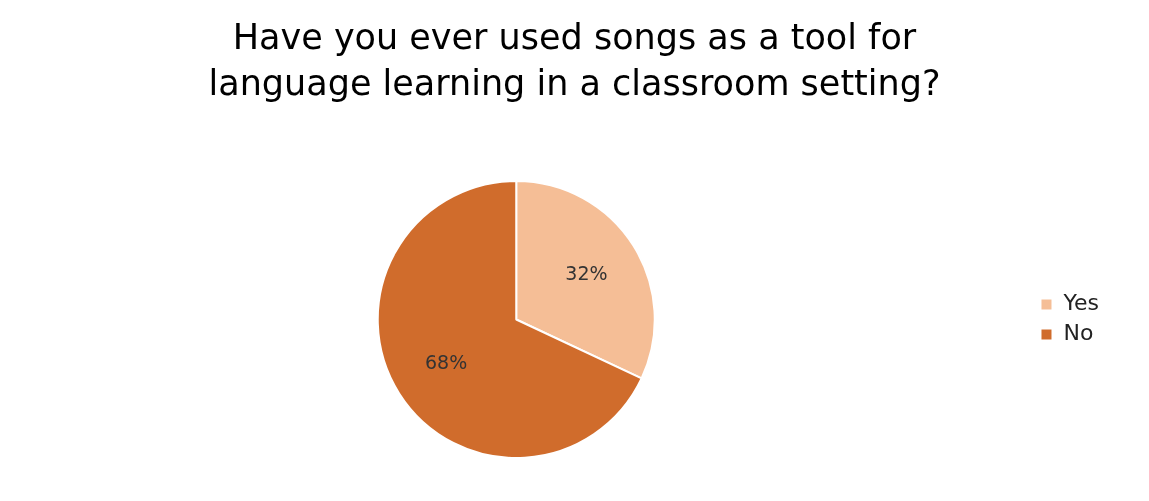  I want to click on chart-title: Have you ever used songs as a tool for language learning in a classroom setting?, so click(574, 60).